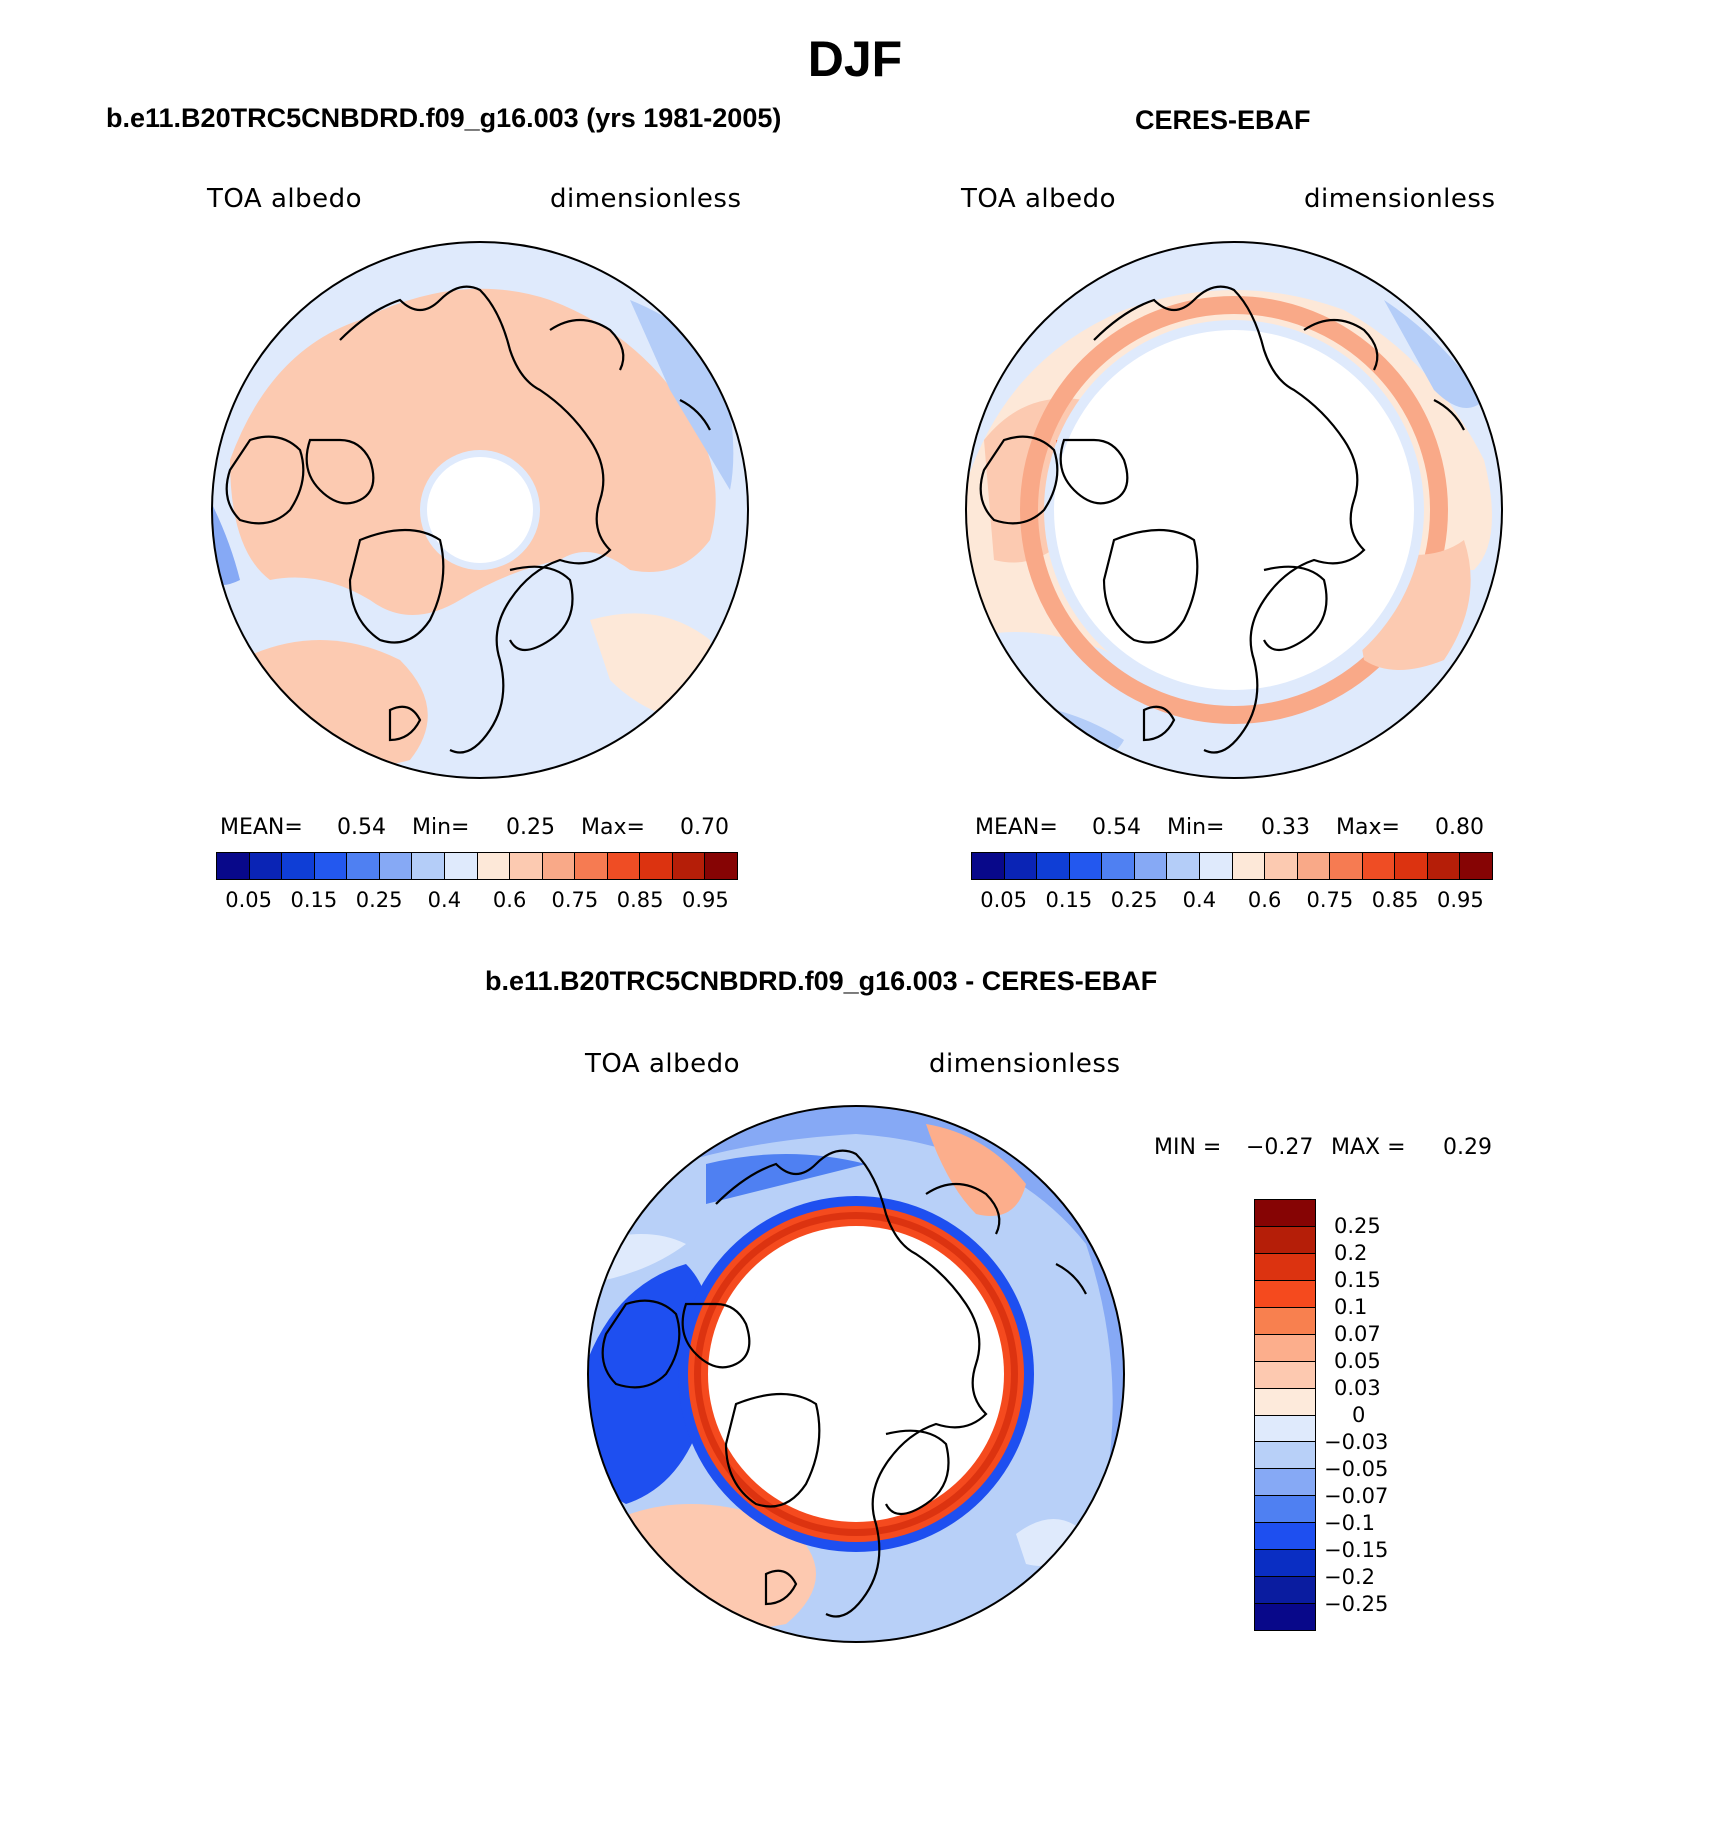  Describe the element at coordinates (704, 827) in the screenshot. I see `model-max-value: 0.70` at that location.